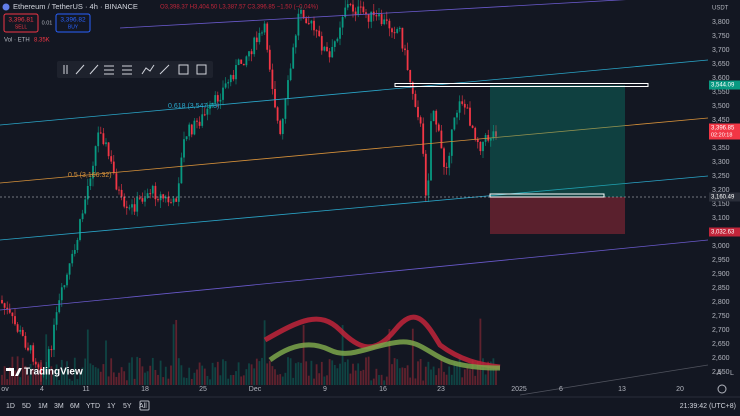  Describe the element at coordinates (111, 406) in the screenshot. I see `range-button: 1Y` at that location.